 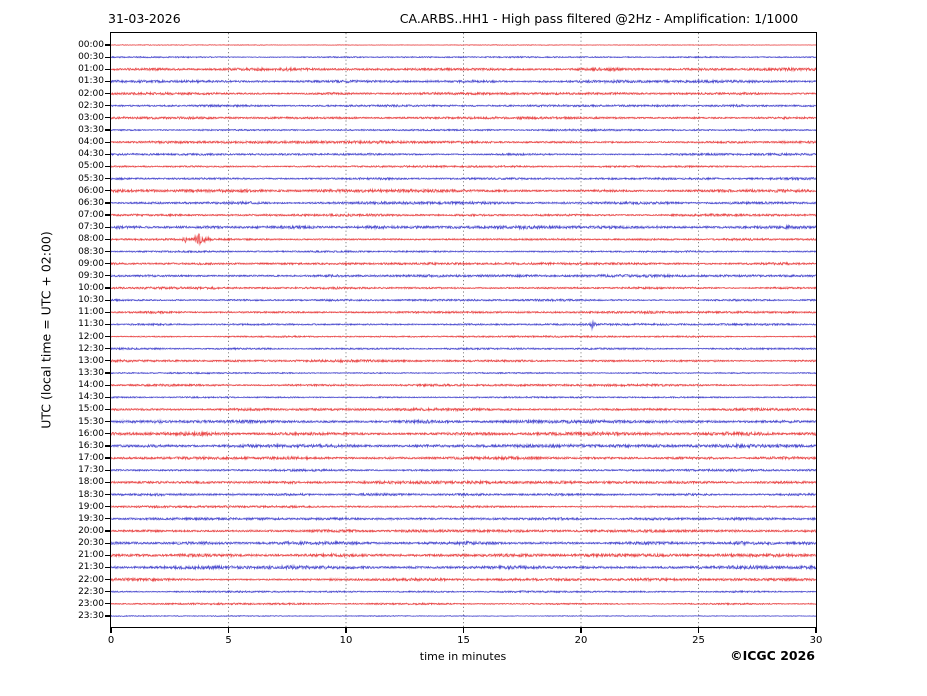 I want to click on time-row-label: 09:00, so click(x=91, y=263).